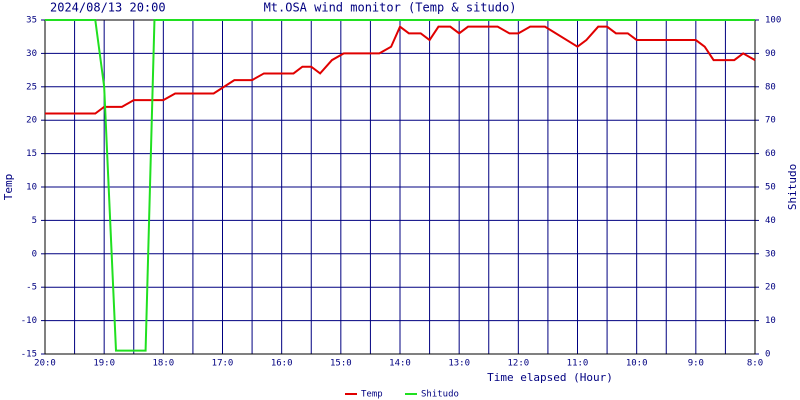 Image resolution: width=800 pixels, height=400 pixels. Describe the element at coordinates (8, 187) in the screenshot. I see `y-axis-label: Temp` at that location.